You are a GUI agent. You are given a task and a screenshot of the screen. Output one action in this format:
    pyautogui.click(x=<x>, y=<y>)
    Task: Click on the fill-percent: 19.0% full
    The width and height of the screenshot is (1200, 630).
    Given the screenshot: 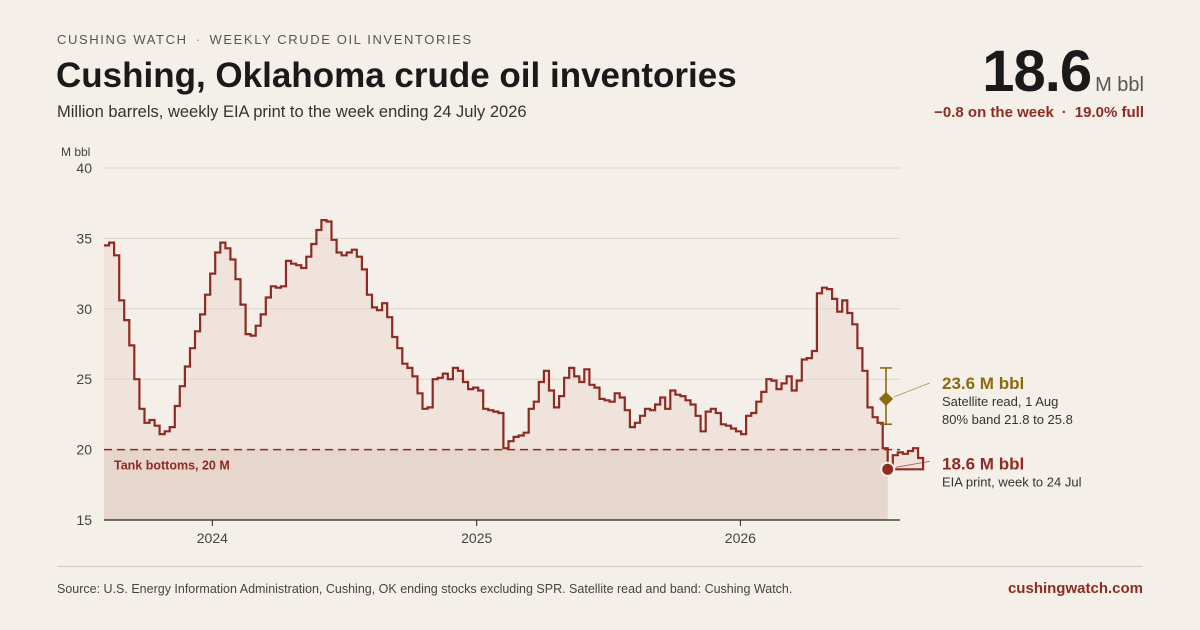 What is the action you would take?
    pyautogui.click(x=1109, y=112)
    